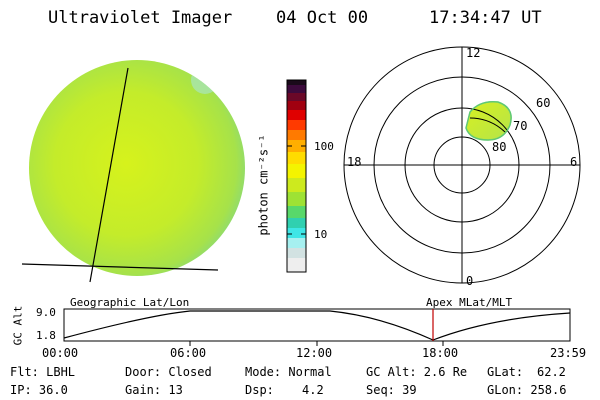  I want to click on info-gc-alt: GC Alt: 2.6 Re, so click(417, 372).